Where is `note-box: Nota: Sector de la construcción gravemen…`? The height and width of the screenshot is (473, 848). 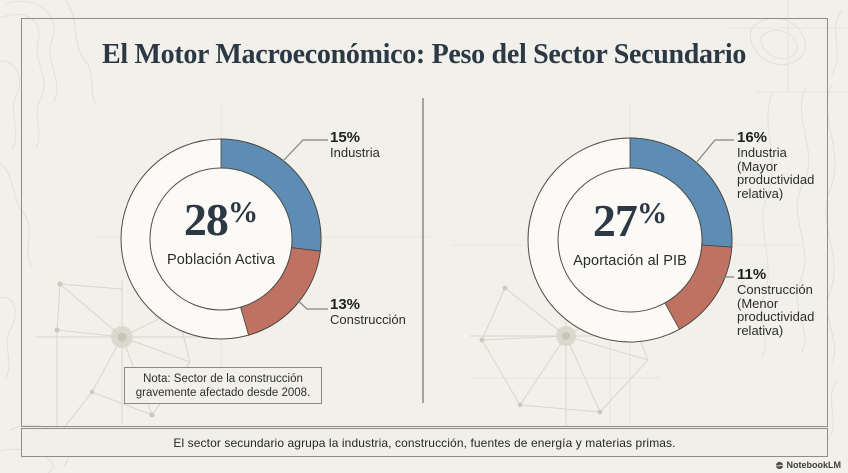 note-box: Nota: Sector de la construcción gravemen… is located at coordinates (223, 385).